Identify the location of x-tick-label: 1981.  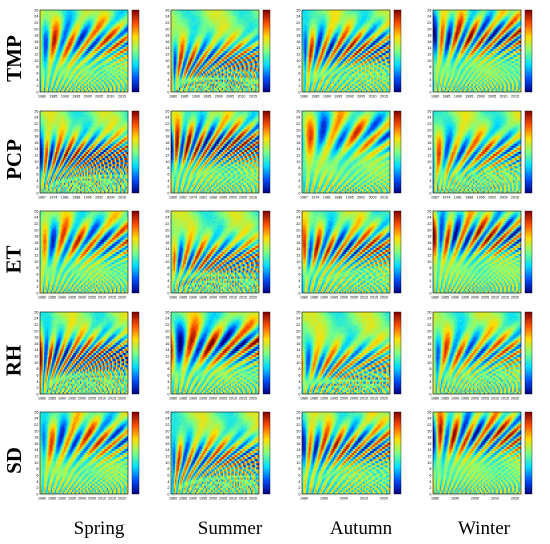
(203, 198).